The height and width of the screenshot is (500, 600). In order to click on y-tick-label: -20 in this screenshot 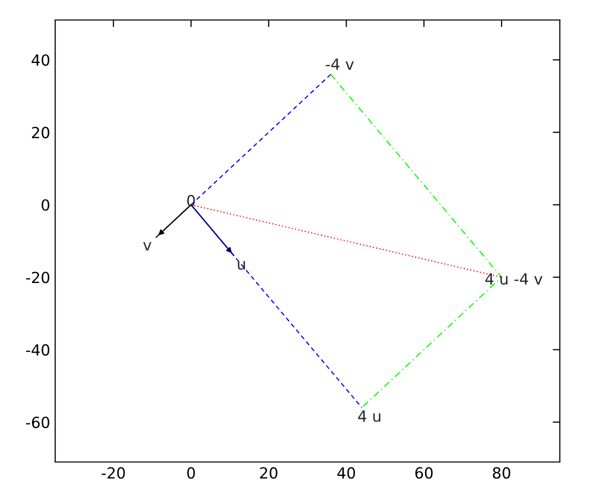, I will do `click(38, 278)`.